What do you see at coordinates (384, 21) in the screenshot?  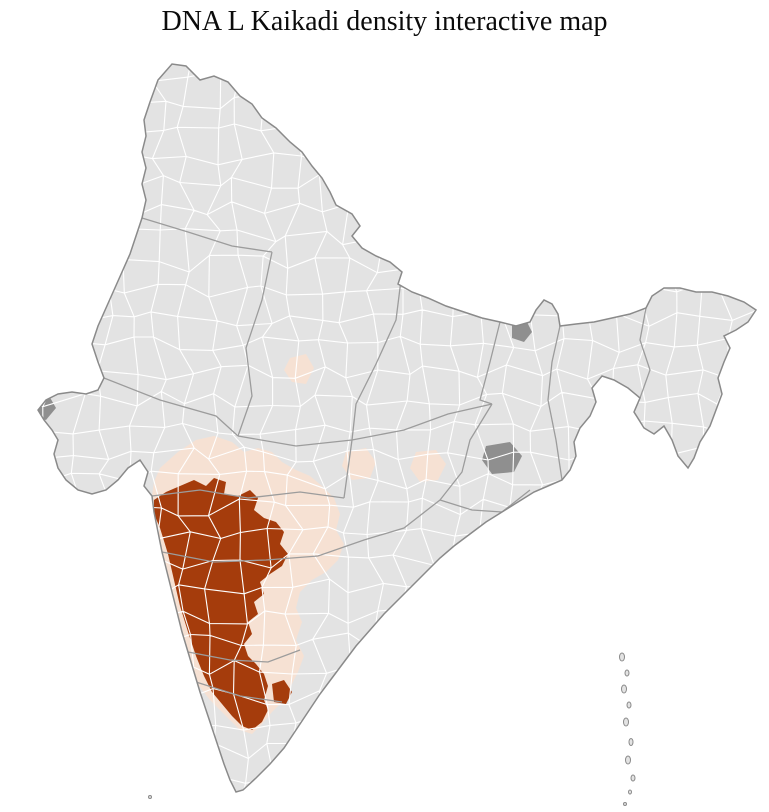 I see `page-title: DNA L Kaikadi density interactive map` at bounding box center [384, 21].